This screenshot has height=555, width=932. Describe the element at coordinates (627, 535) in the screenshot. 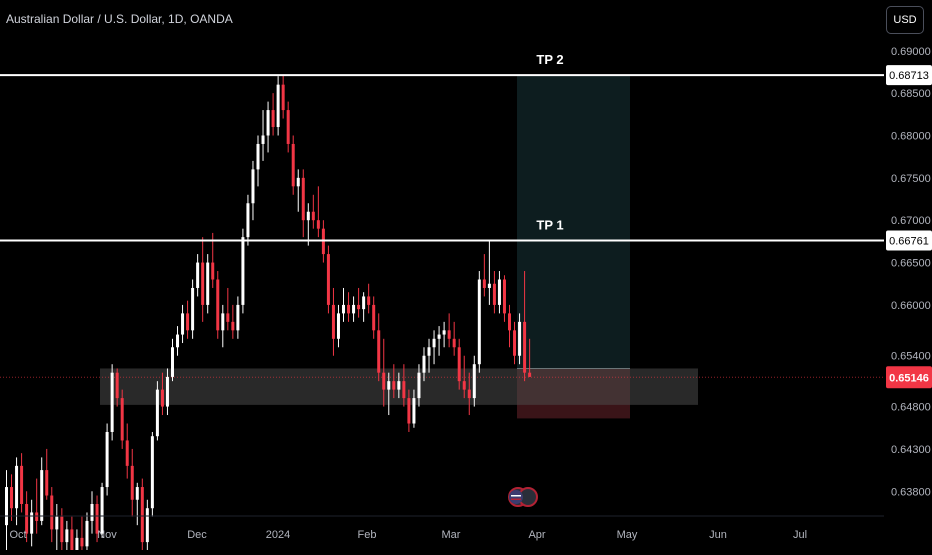

I see `x-tick-label: May` at that location.